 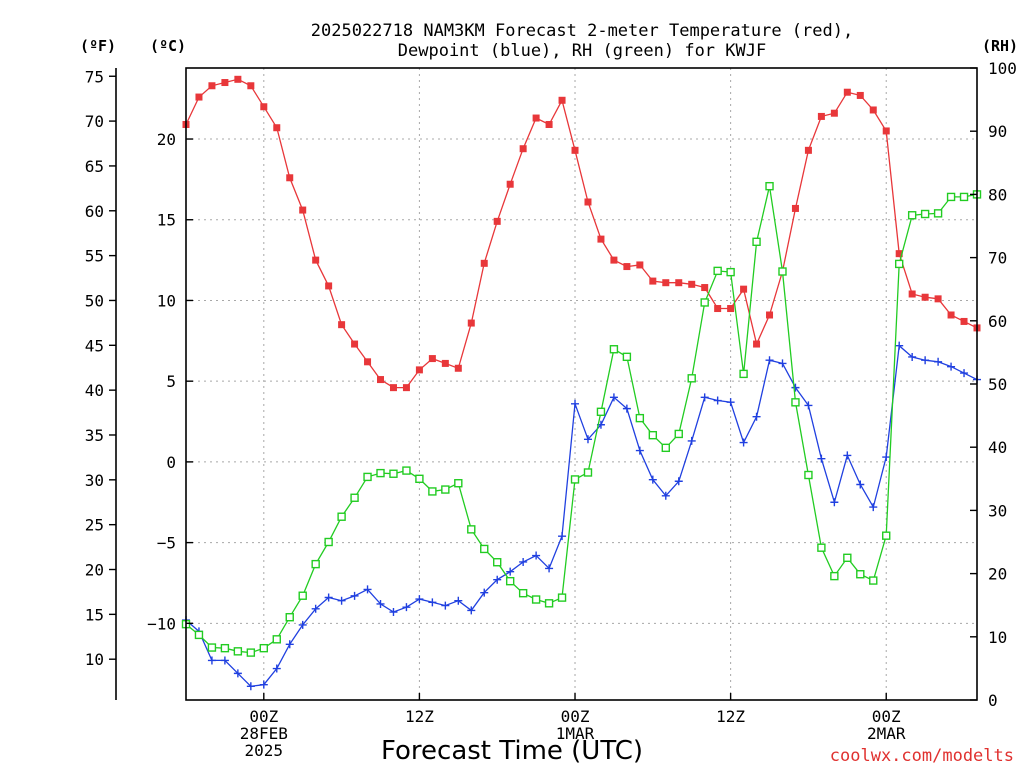 What do you see at coordinates (997, 637) in the screenshot?
I see `rh-tick-label: 10` at bounding box center [997, 637].